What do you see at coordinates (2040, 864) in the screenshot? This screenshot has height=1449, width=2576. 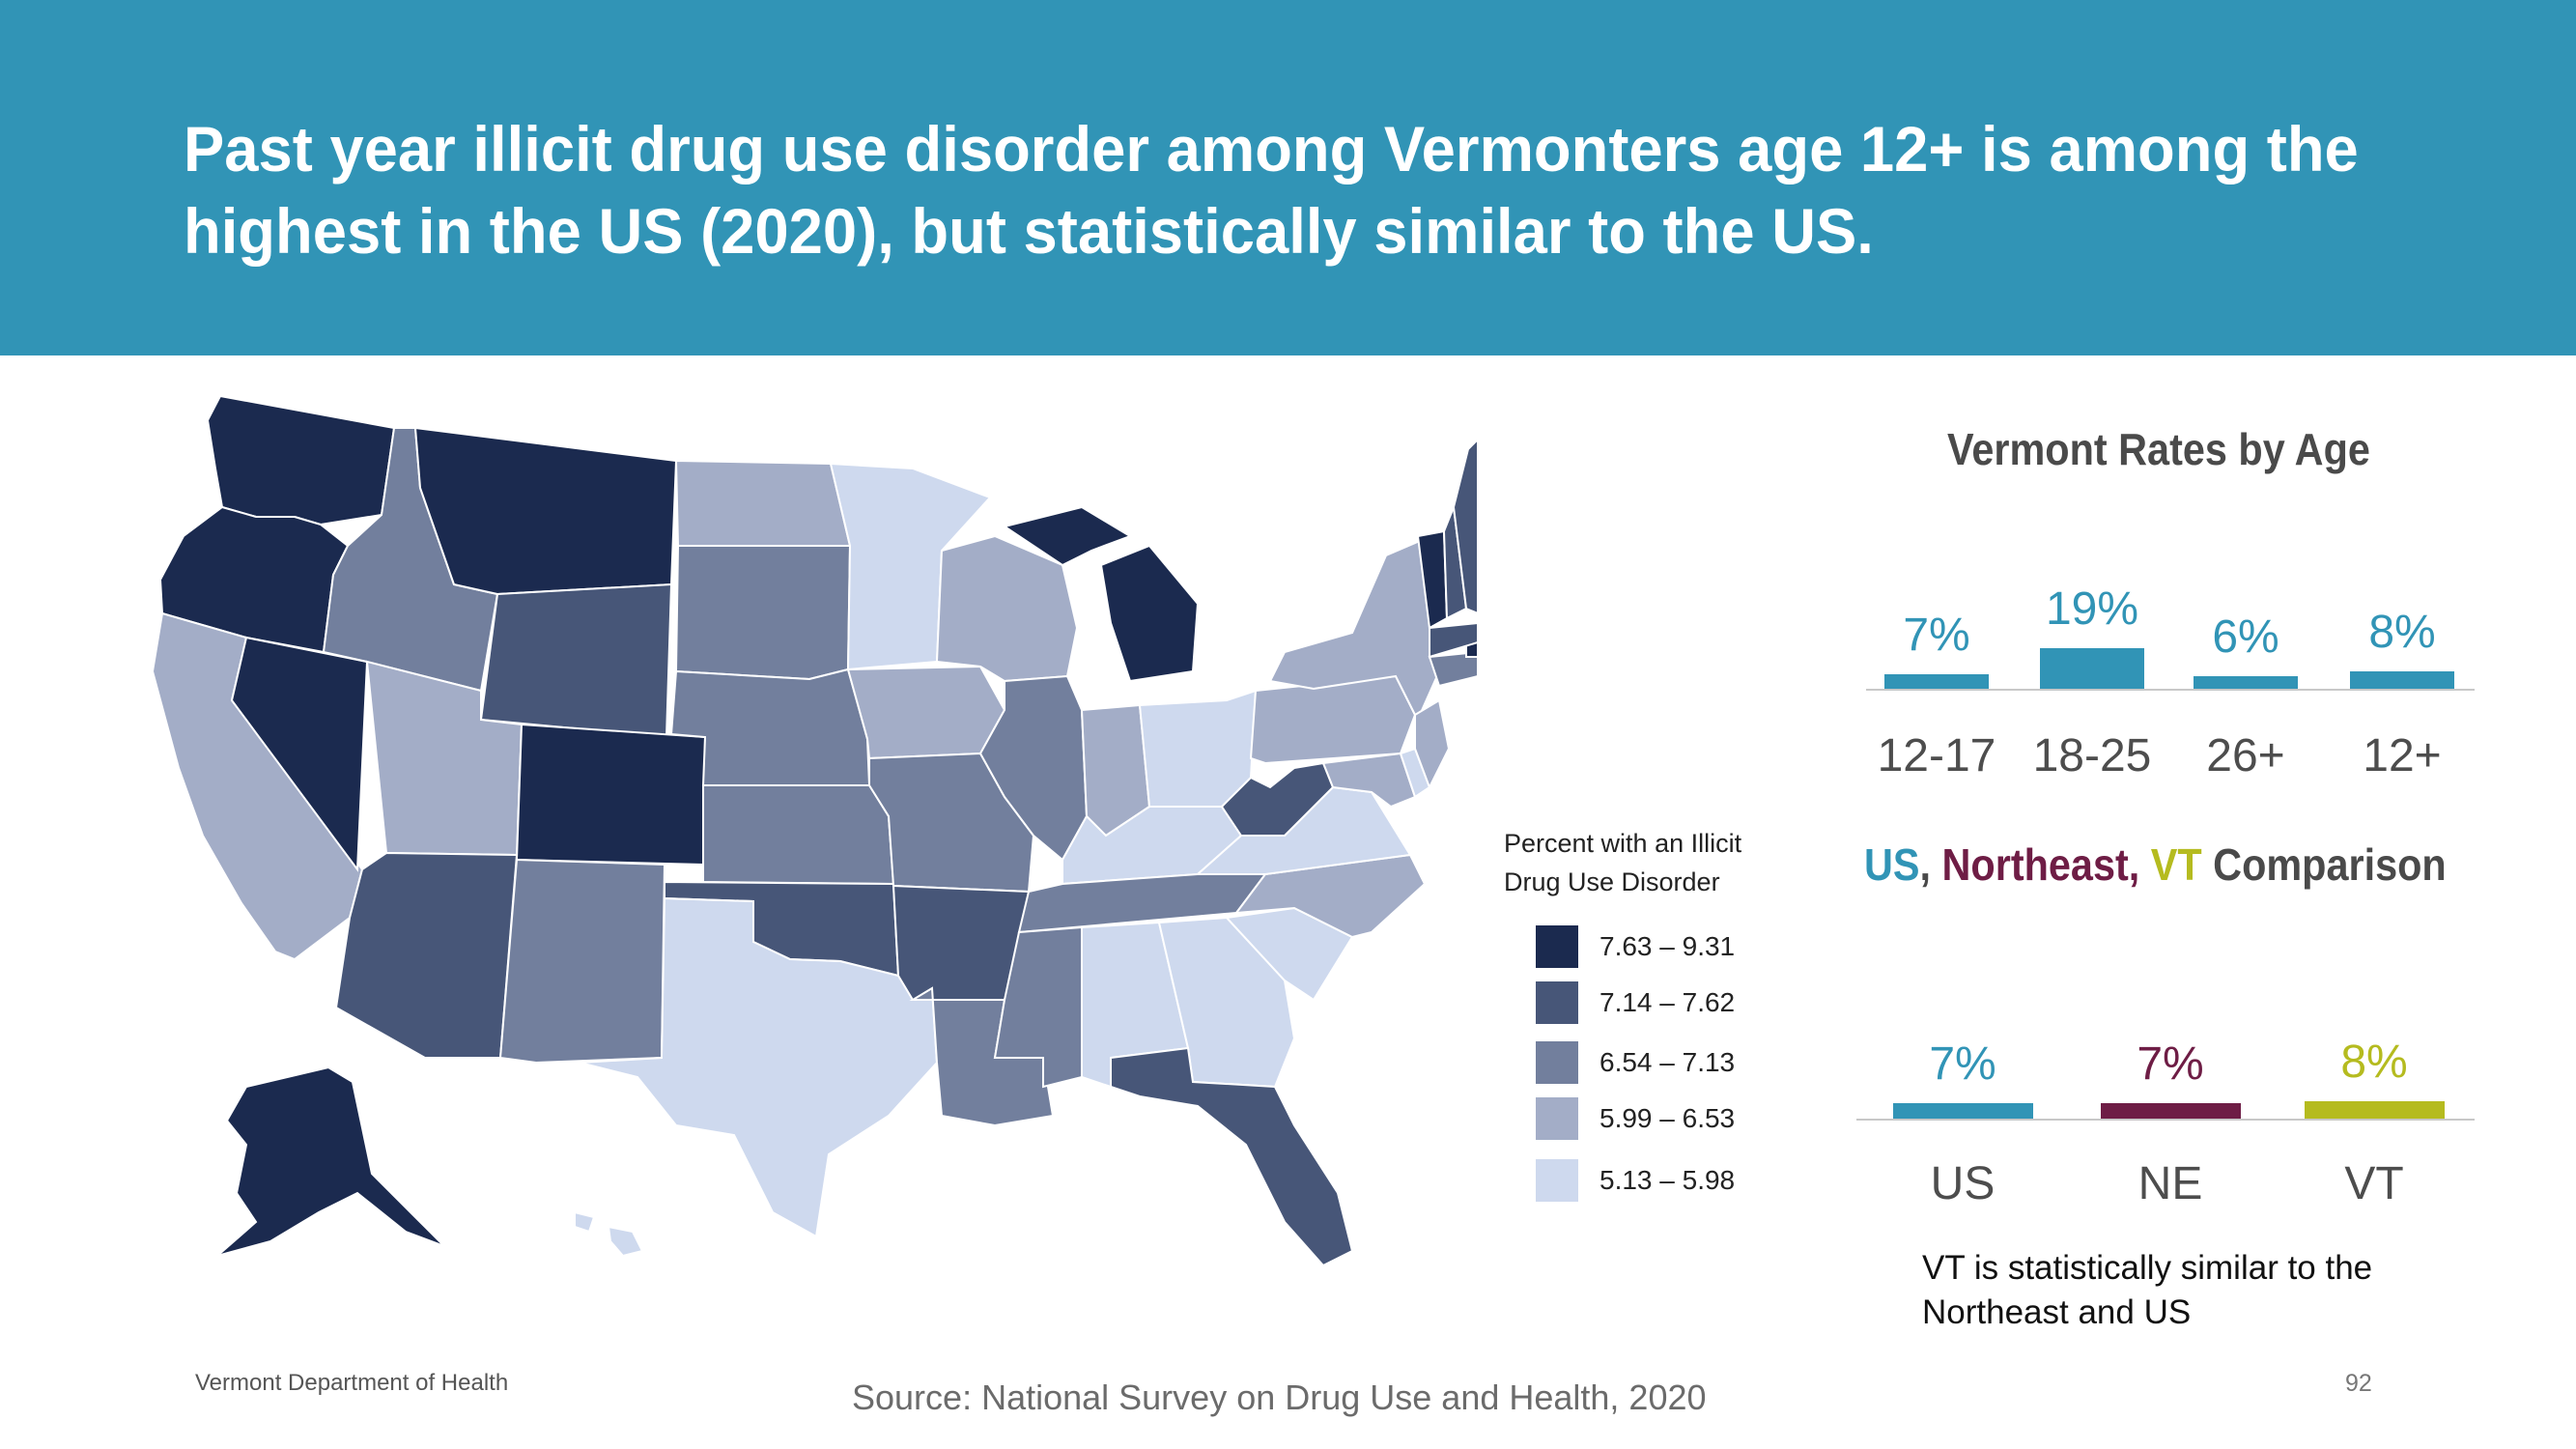 I see `title-part-northeast: Northeast,` at bounding box center [2040, 864].